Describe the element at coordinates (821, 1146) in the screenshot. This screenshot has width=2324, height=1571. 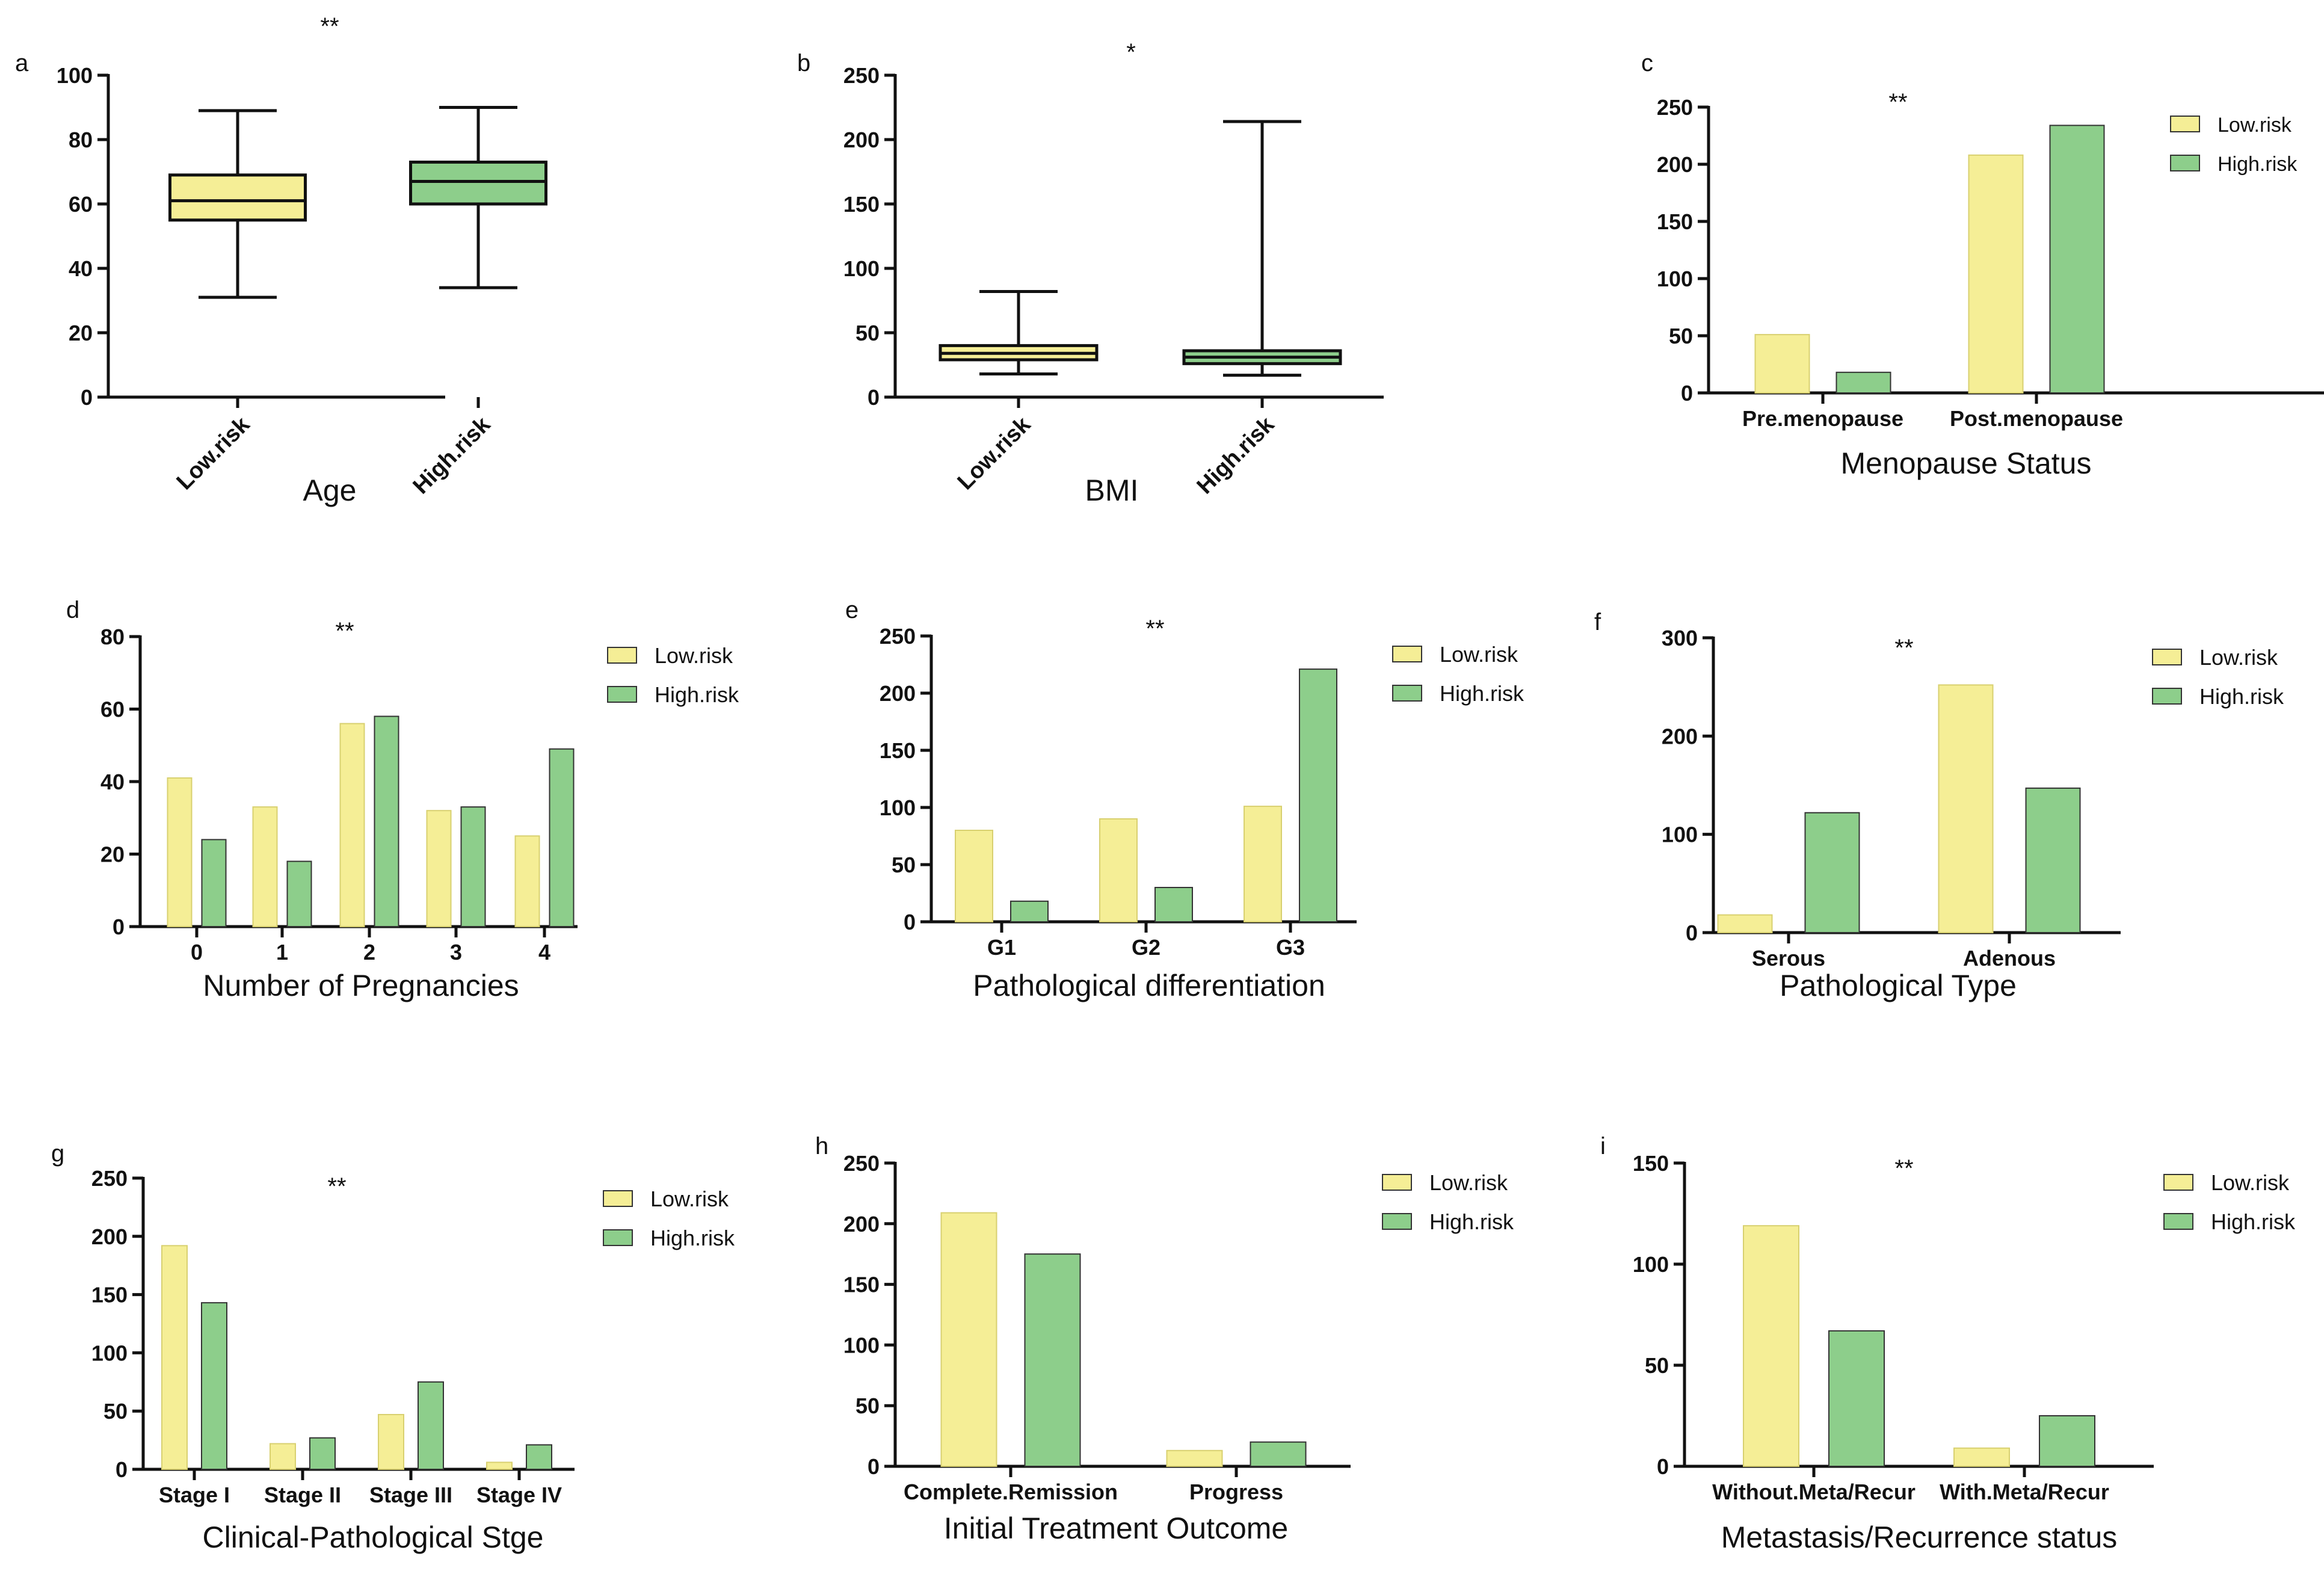
I see `panel-letter: h` at that location.